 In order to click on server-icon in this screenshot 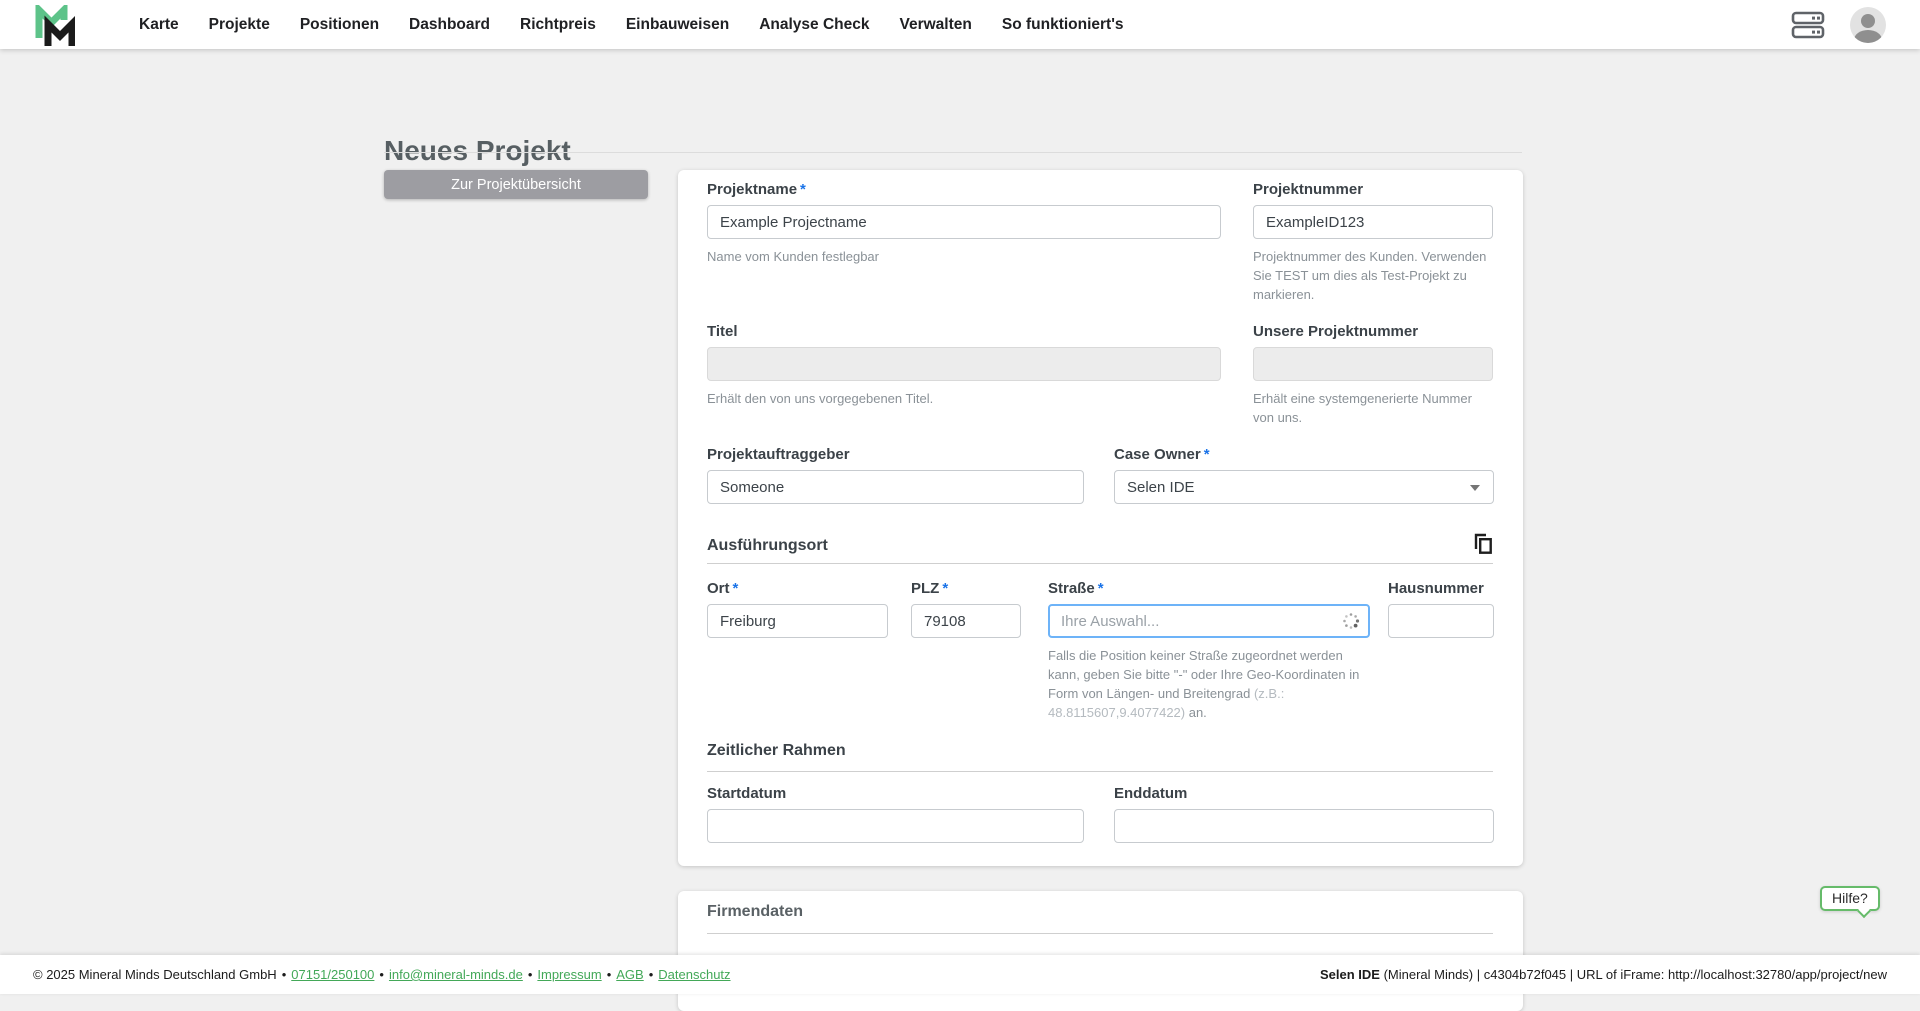, I will do `click(1808, 25)`.